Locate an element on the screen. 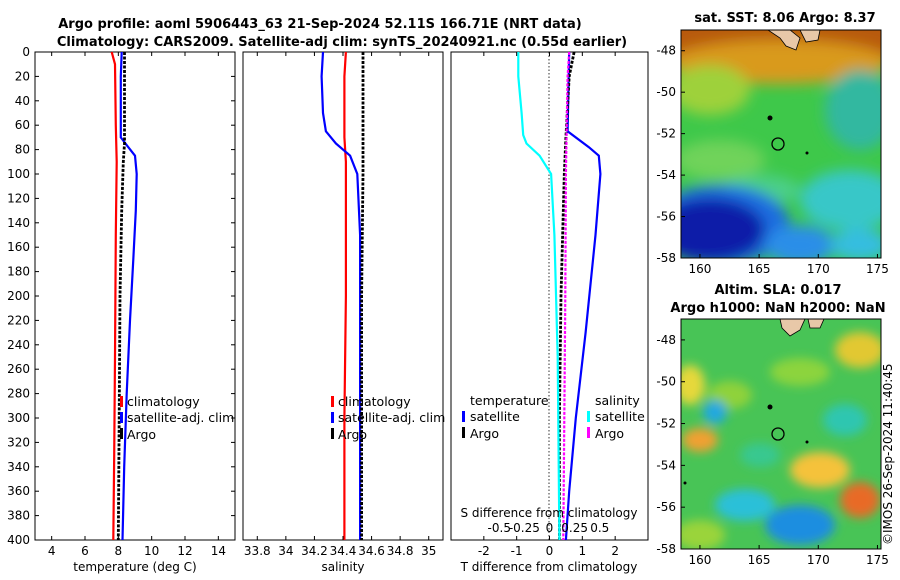 The height and width of the screenshot is (580, 900). x-tick-label: 1 is located at coordinates (583, 551).